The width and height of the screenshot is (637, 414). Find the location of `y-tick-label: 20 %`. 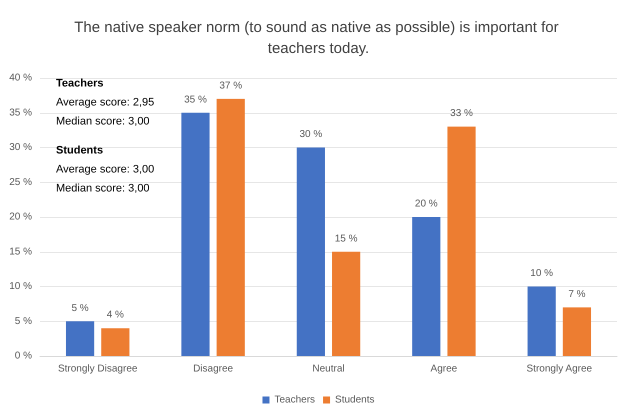

y-tick-label: 20 % is located at coordinates (20, 217).